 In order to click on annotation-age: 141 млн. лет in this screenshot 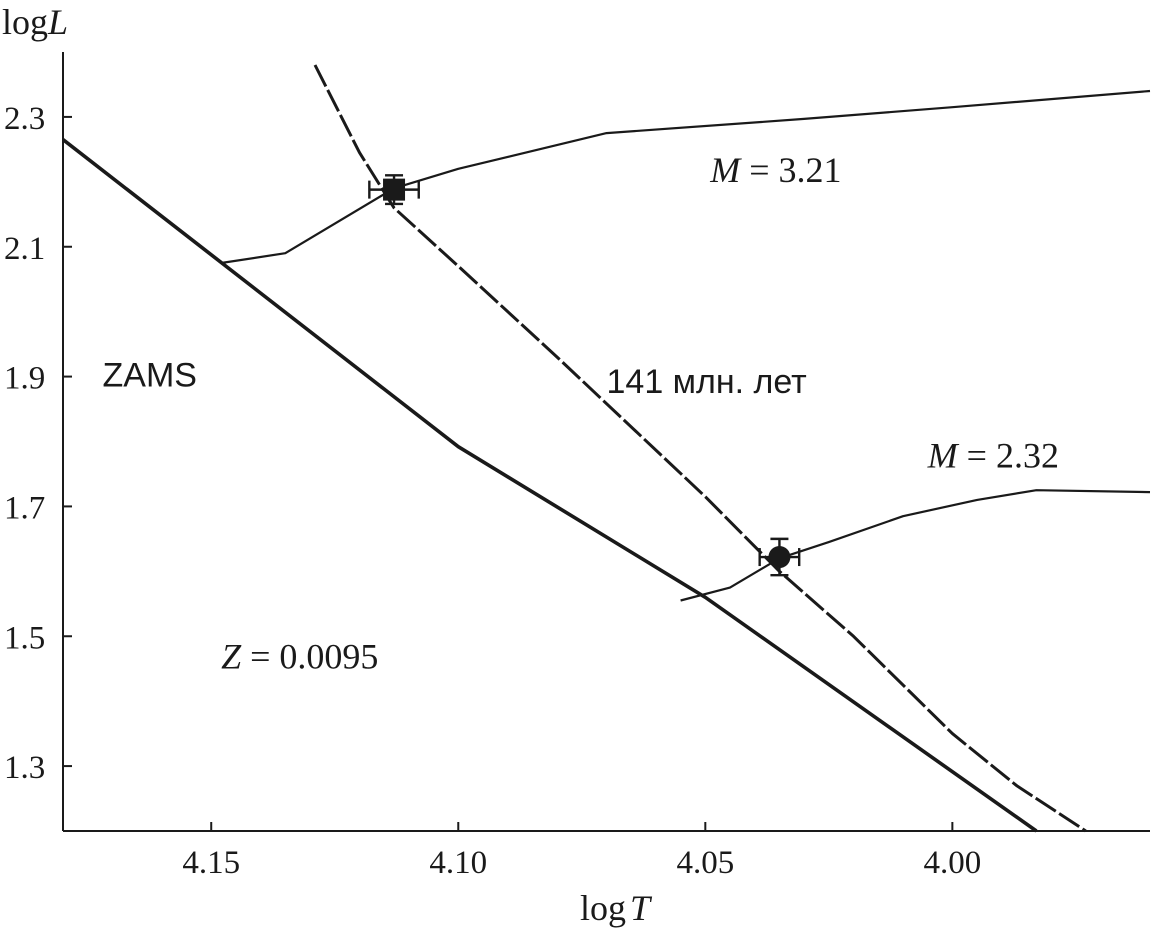, I will do `click(707, 382)`.